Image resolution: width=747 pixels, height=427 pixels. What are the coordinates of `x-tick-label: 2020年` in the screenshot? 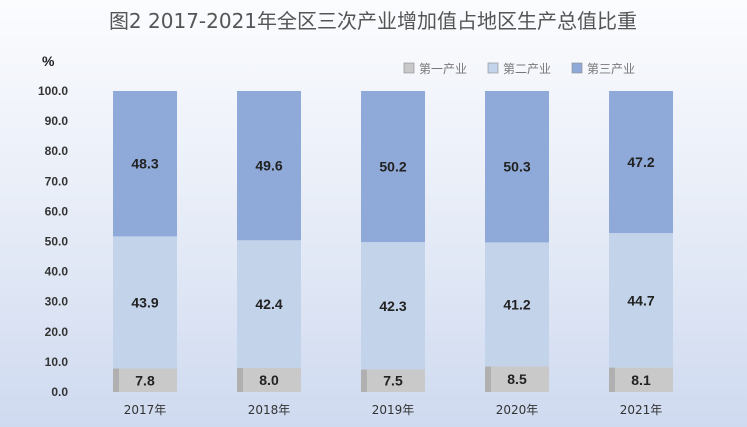 It's located at (517, 410).